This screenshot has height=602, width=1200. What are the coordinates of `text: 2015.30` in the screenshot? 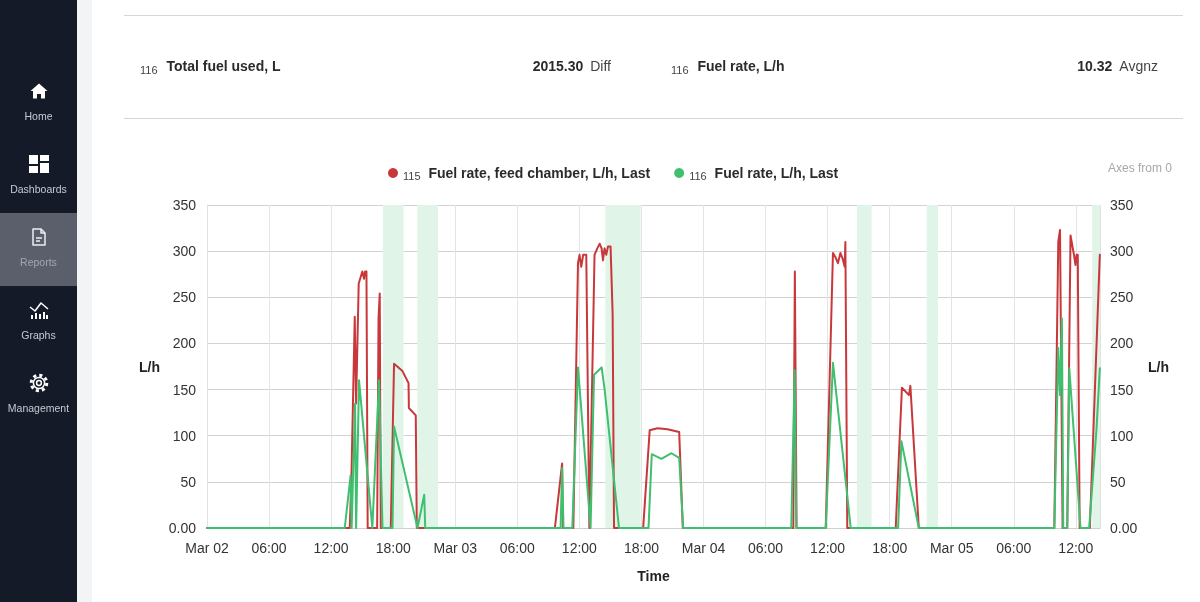 It's located at (558, 66).